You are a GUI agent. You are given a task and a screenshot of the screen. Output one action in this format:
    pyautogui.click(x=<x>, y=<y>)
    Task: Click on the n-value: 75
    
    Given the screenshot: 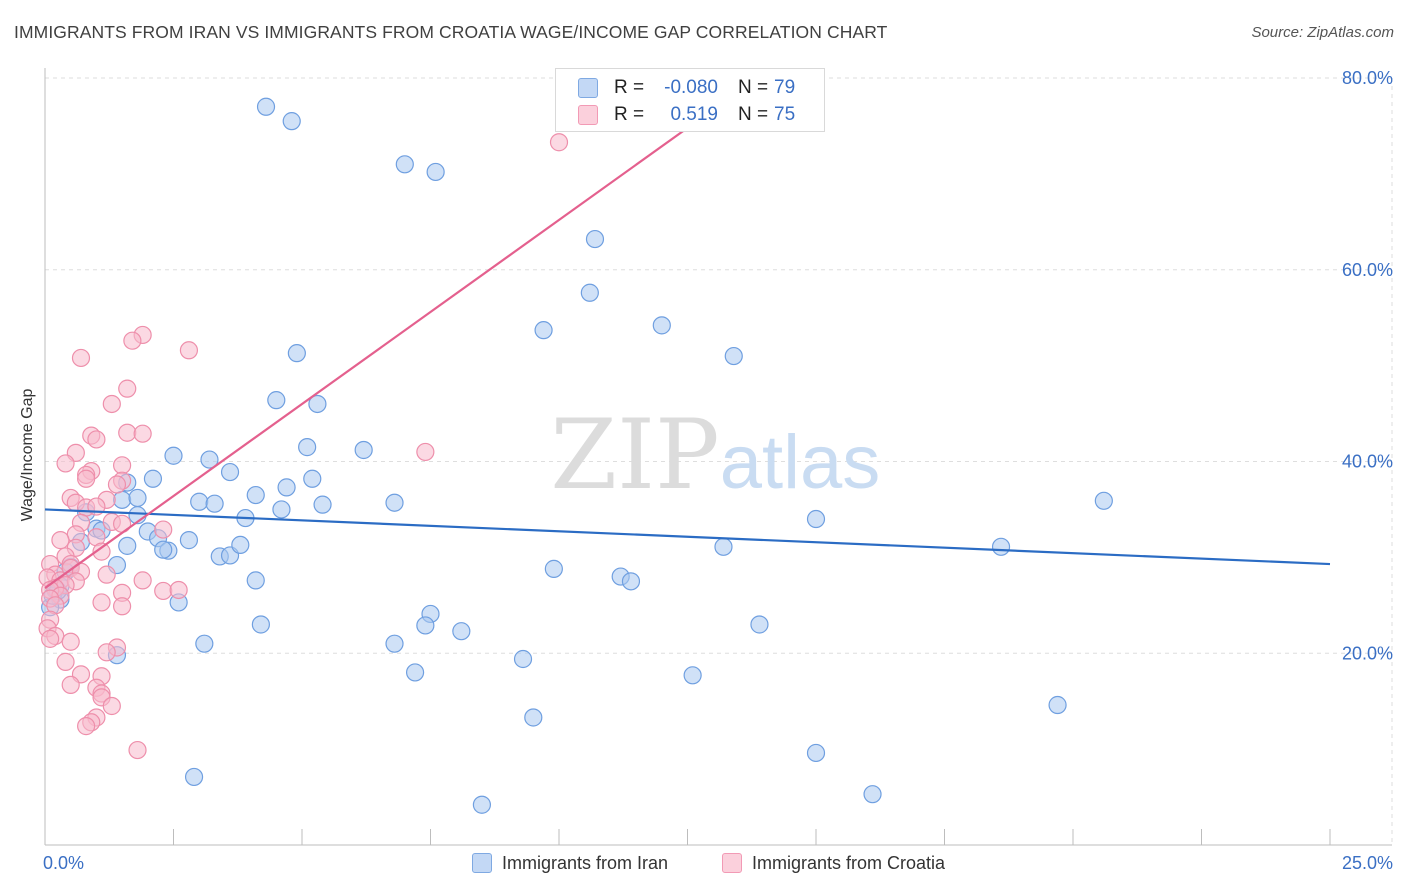 What is the action you would take?
    pyautogui.click(x=785, y=114)
    